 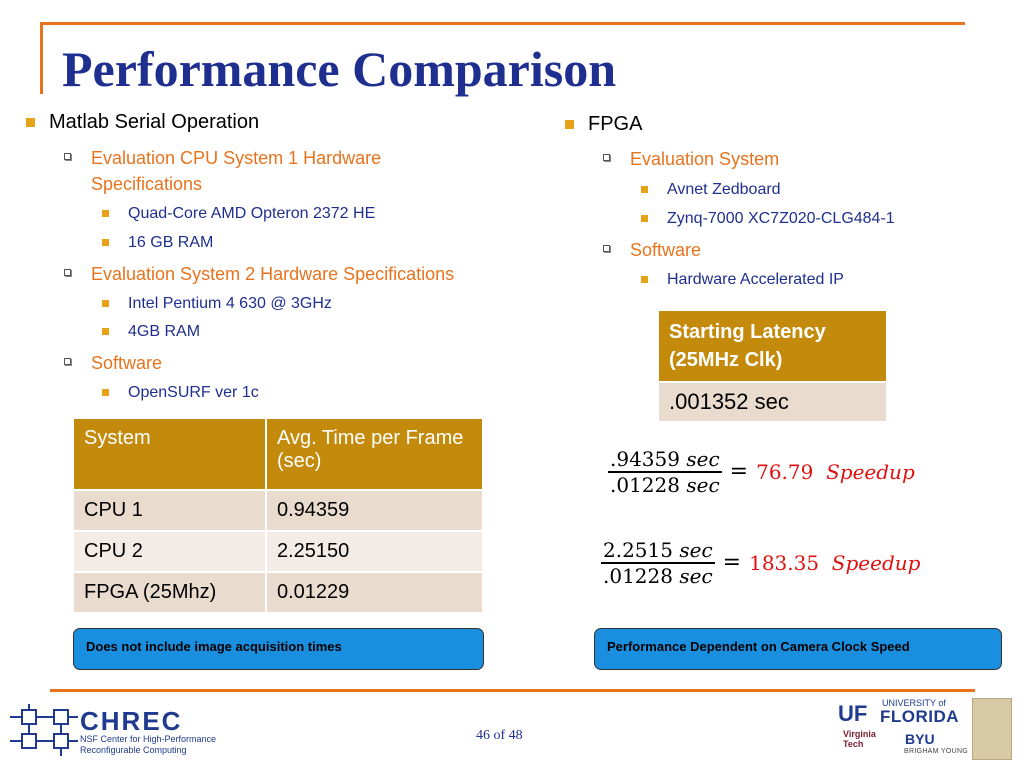 I want to click on page-number: 46 of 48, so click(x=499, y=735).